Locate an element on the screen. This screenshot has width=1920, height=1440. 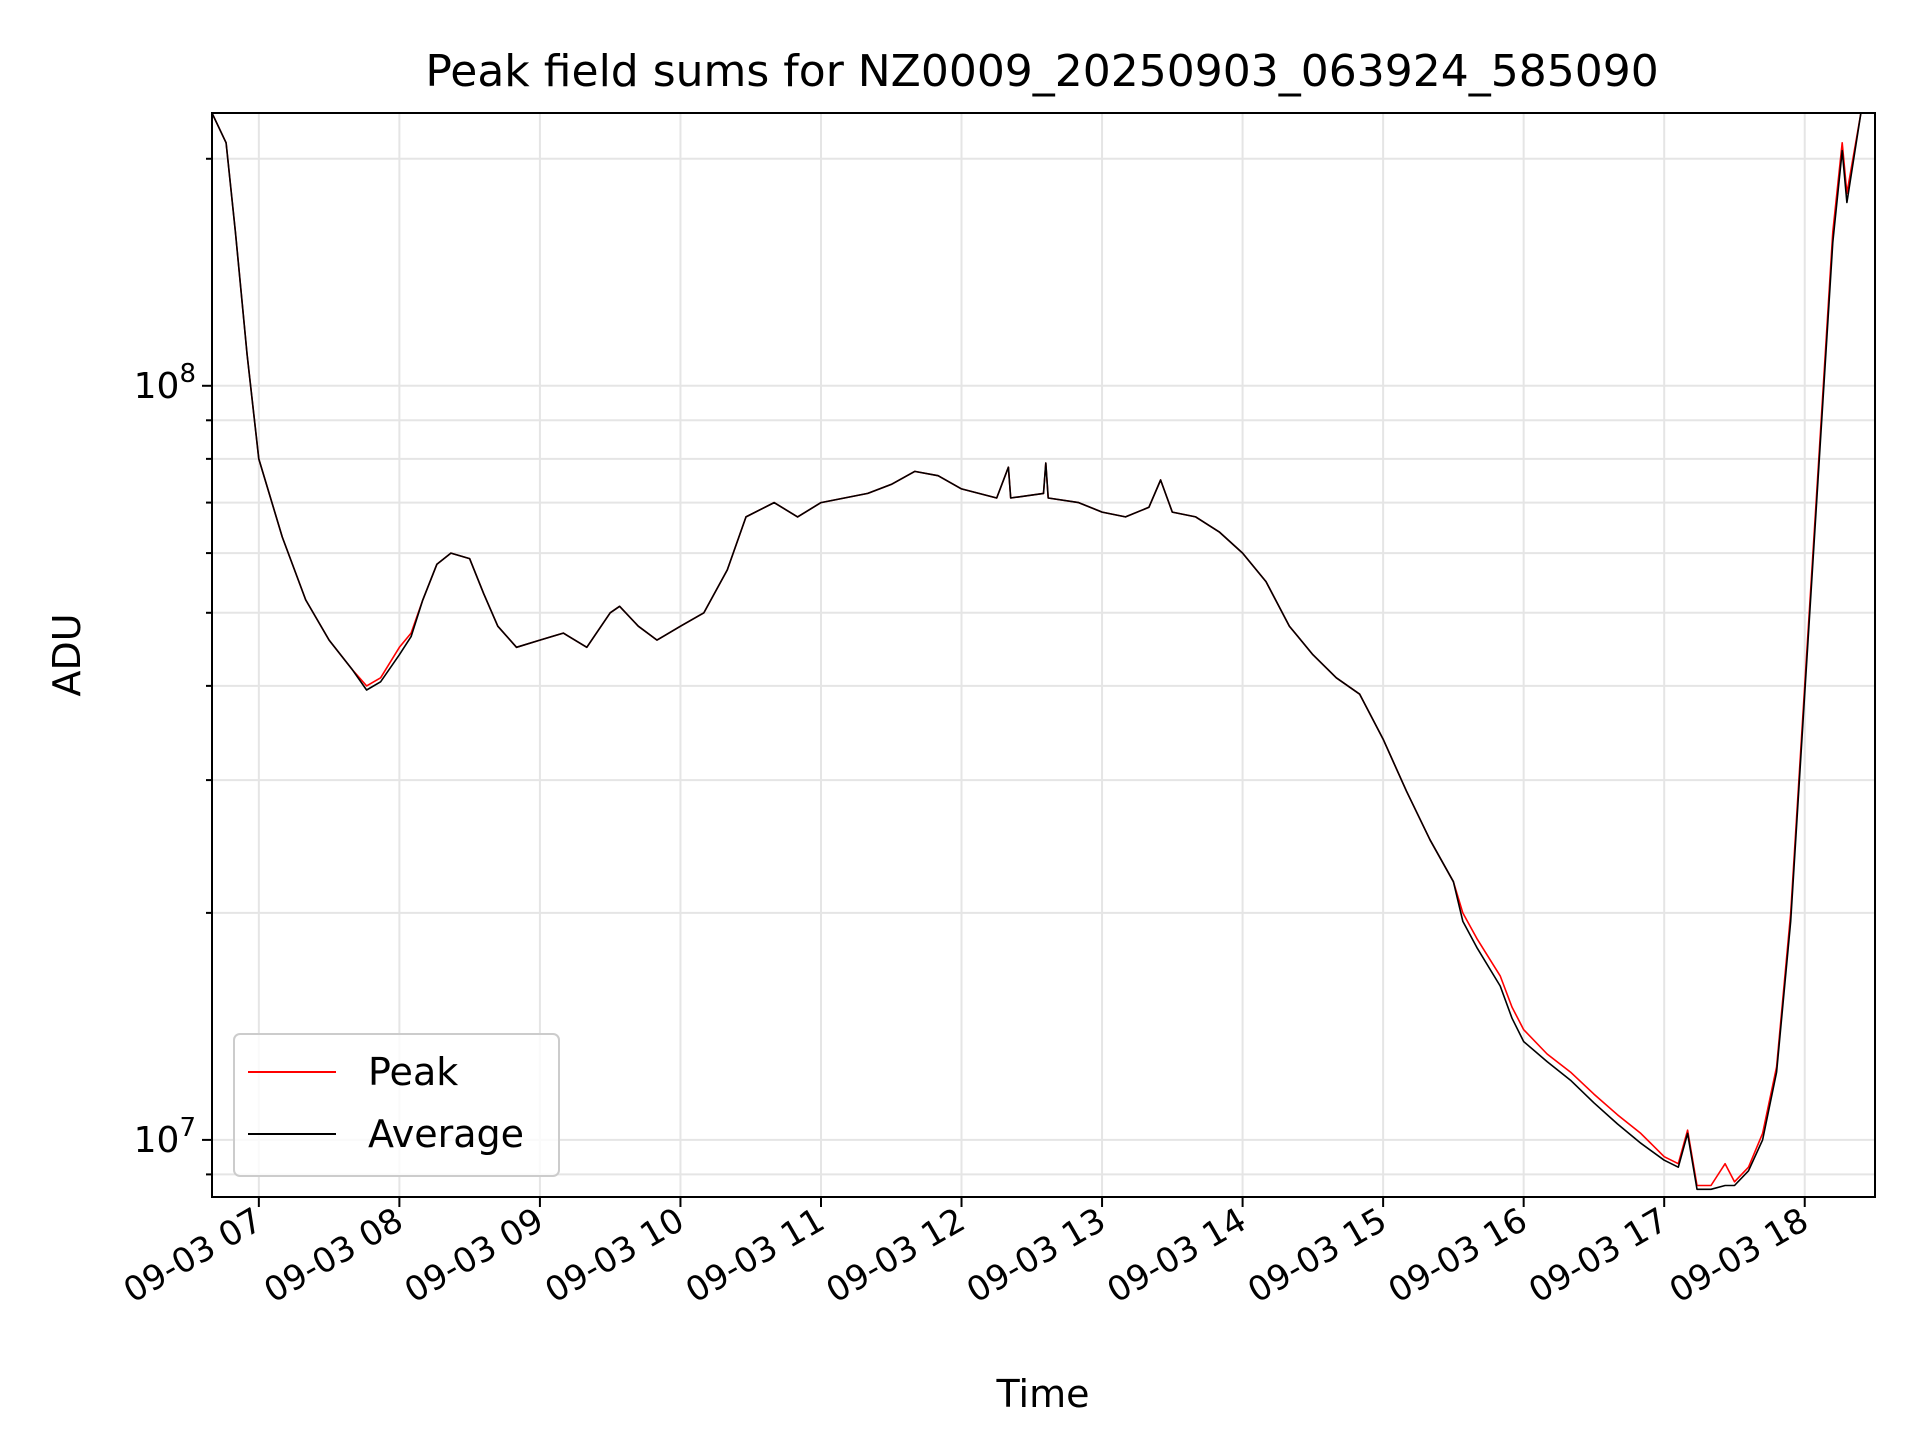
legend: Peak Average is located at coordinates (396, 1105).